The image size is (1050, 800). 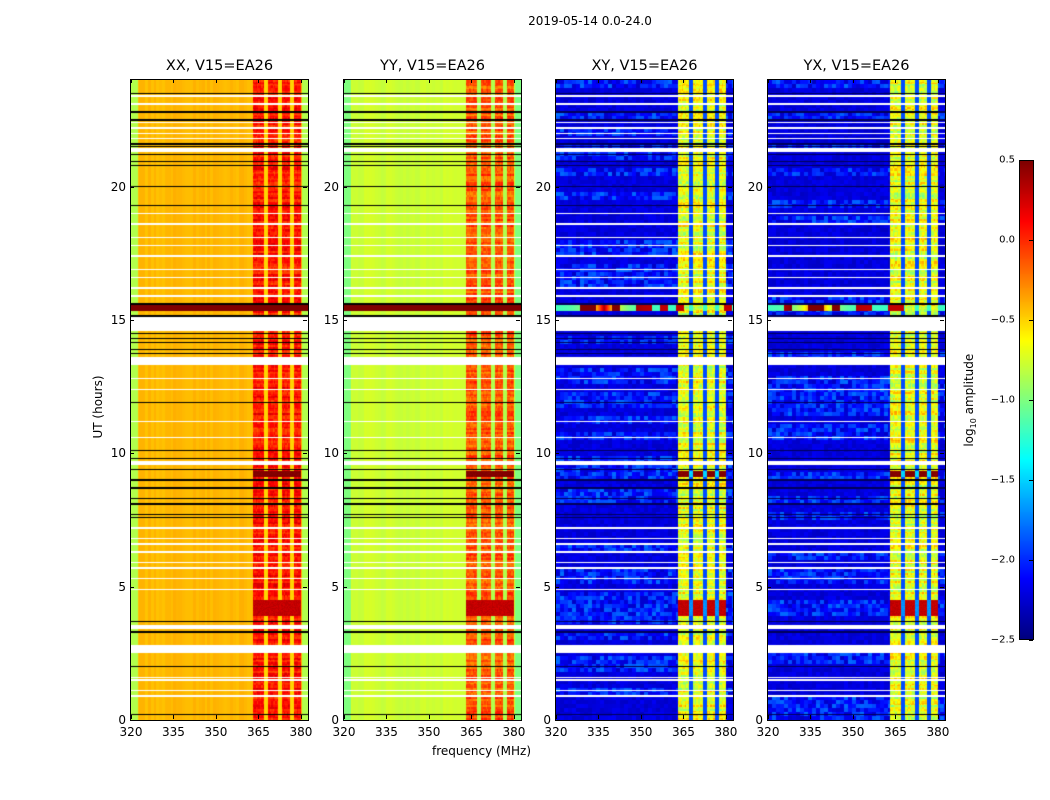 I want to click on colorbar-tick-label: −2.5, so click(x=1002, y=640).